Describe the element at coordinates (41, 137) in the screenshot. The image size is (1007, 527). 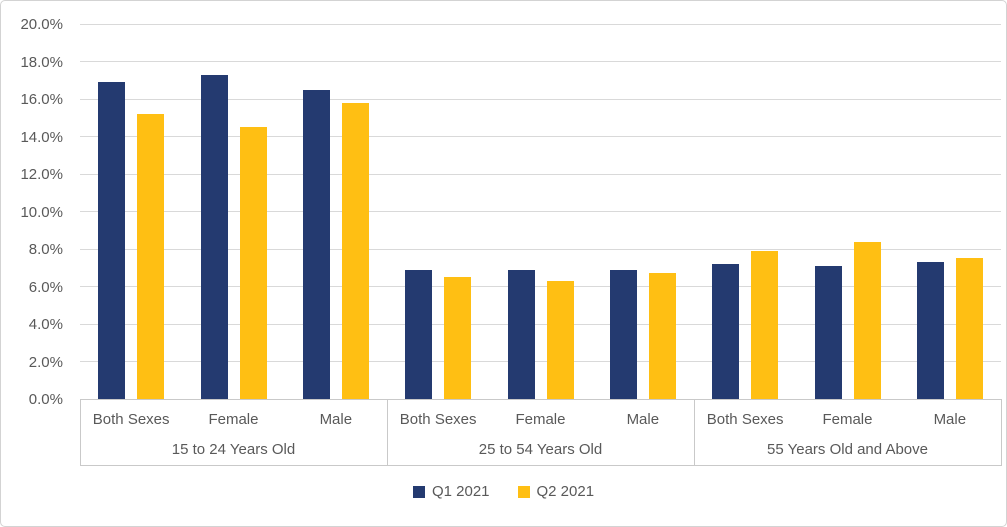
I see `y-axis-tick-label: 14.0%` at that location.